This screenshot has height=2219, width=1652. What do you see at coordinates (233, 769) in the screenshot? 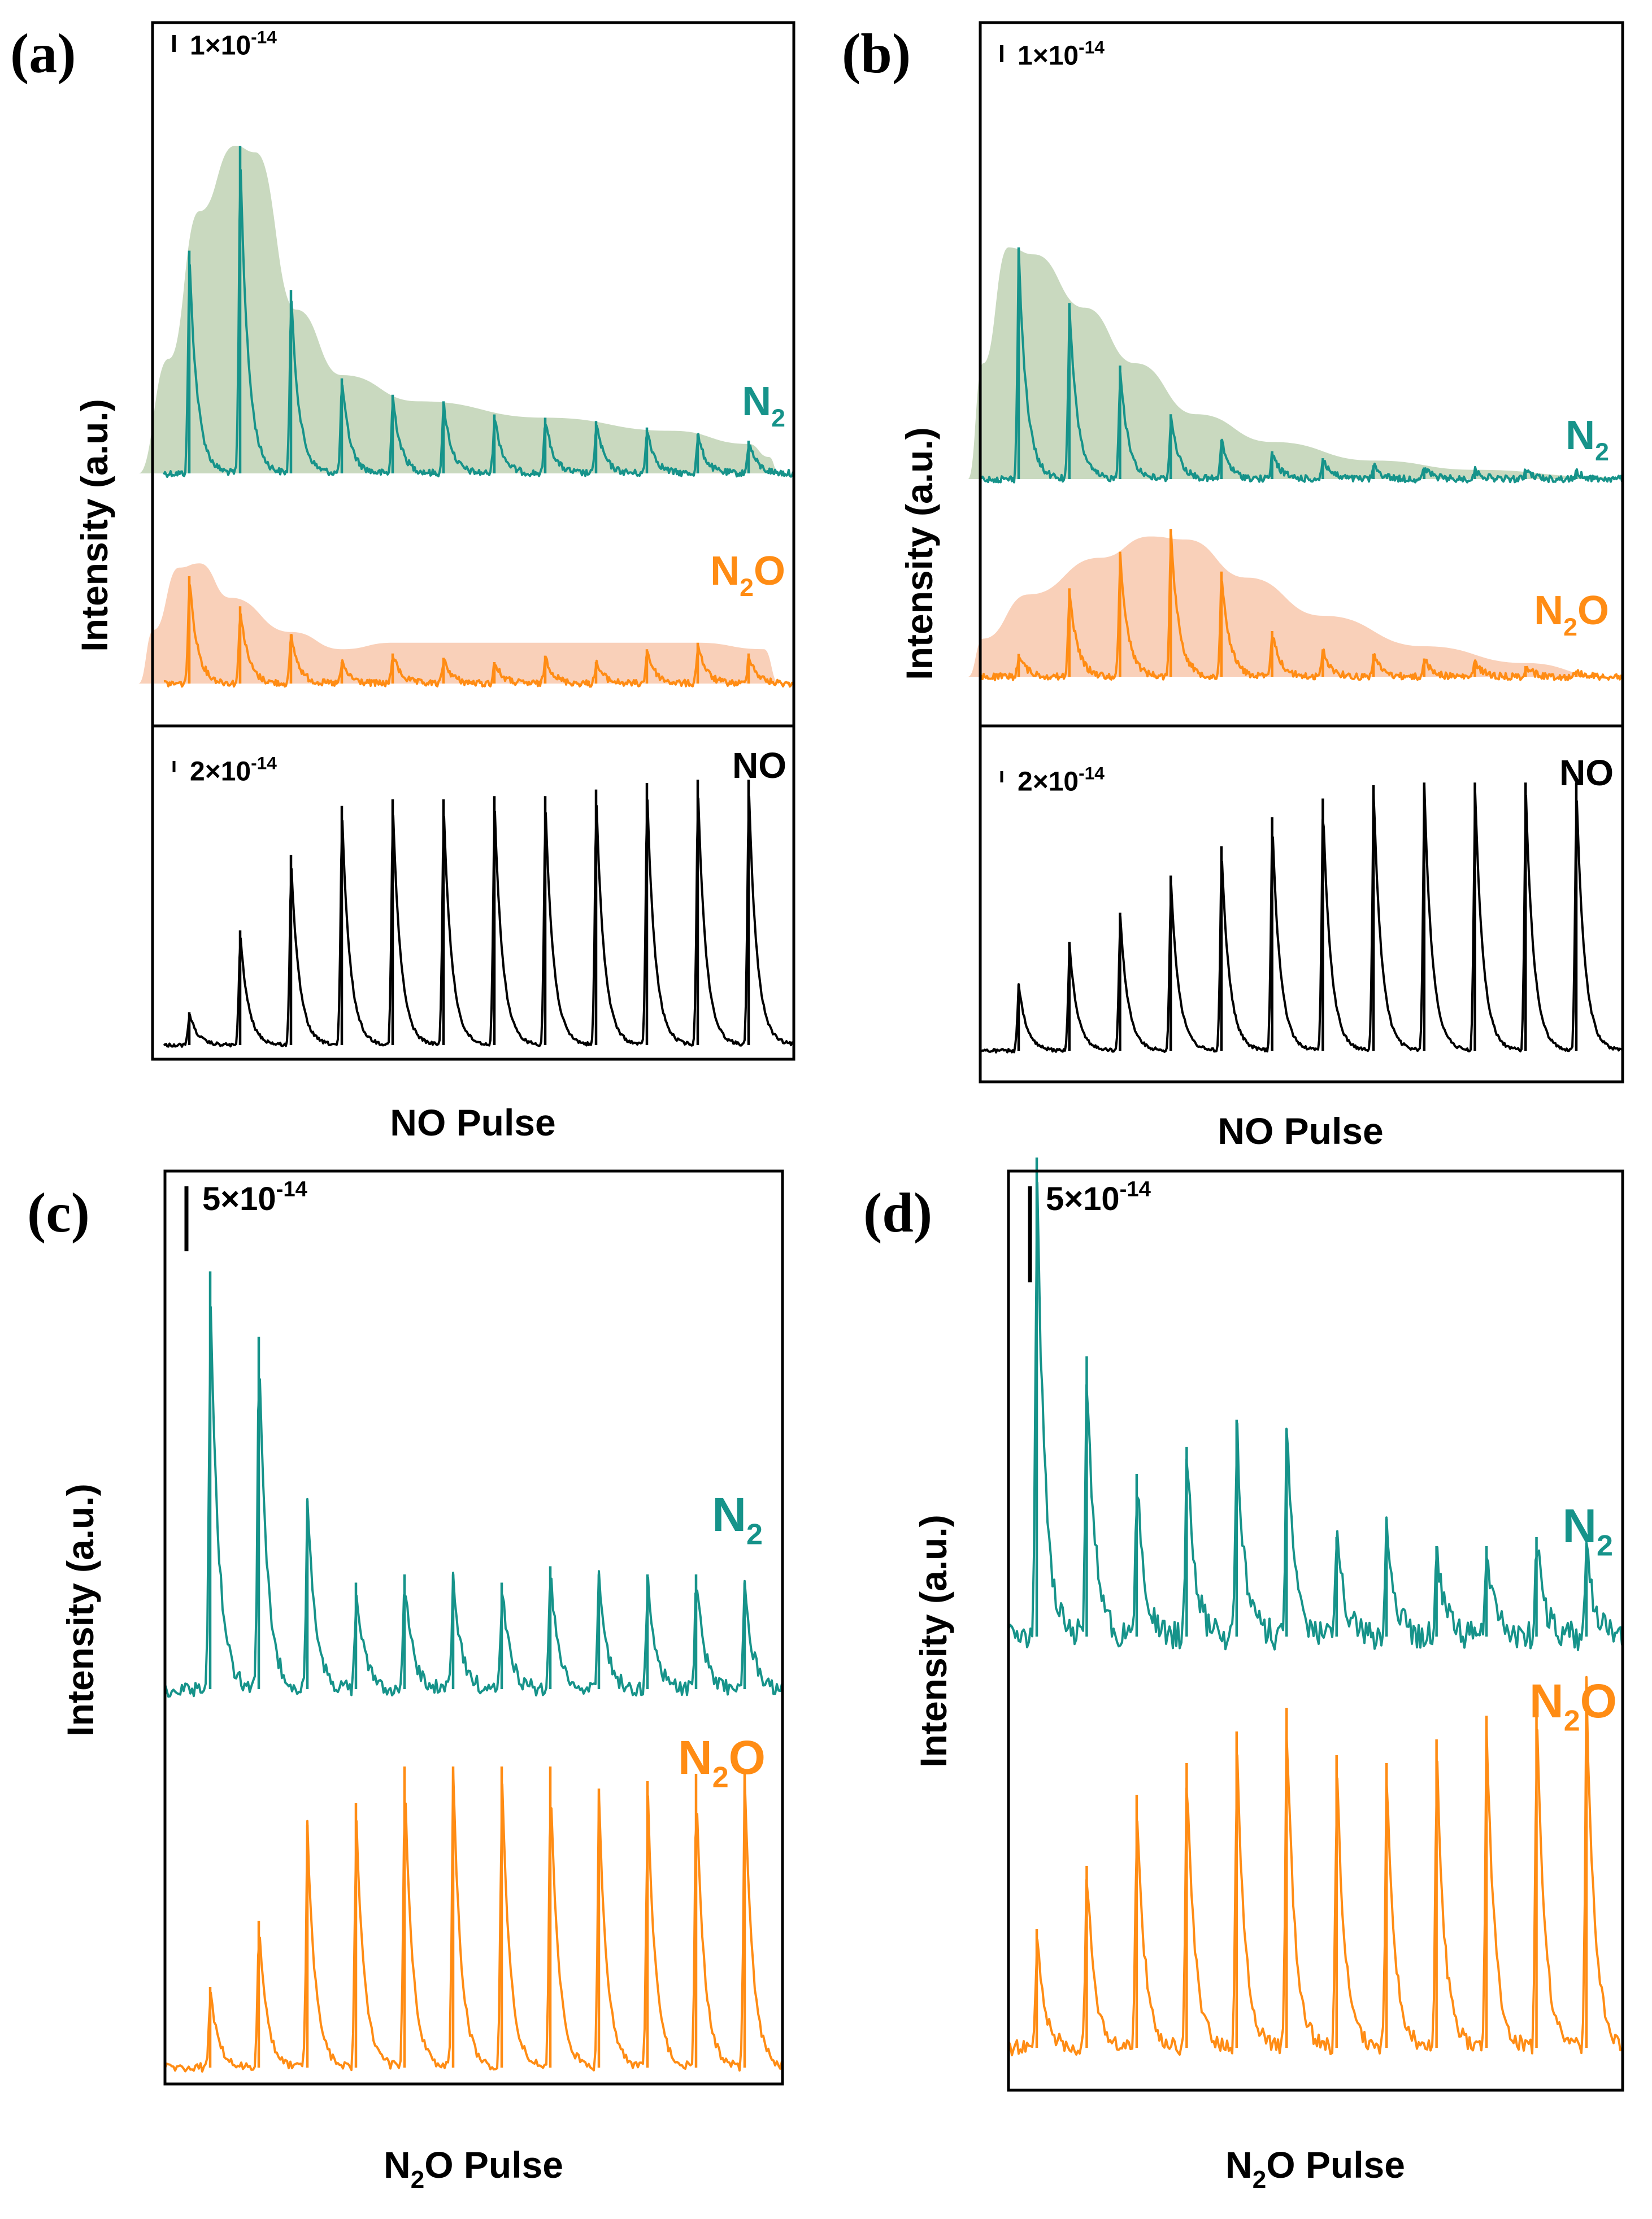
I see `panel-a-lower-scale-label: 2×10⁻¹⁴` at bounding box center [233, 769].